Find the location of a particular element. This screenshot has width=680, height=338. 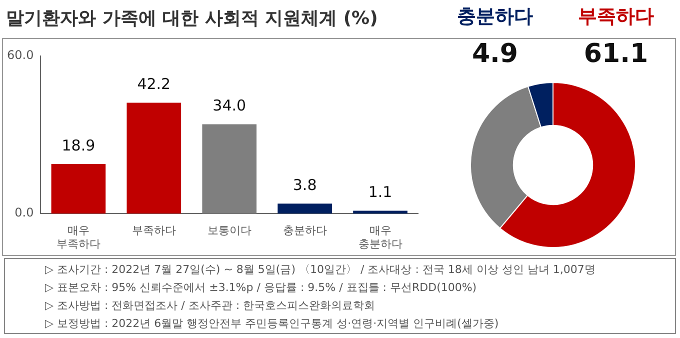

data-label: 1.1 is located at coordinates (380, 192).